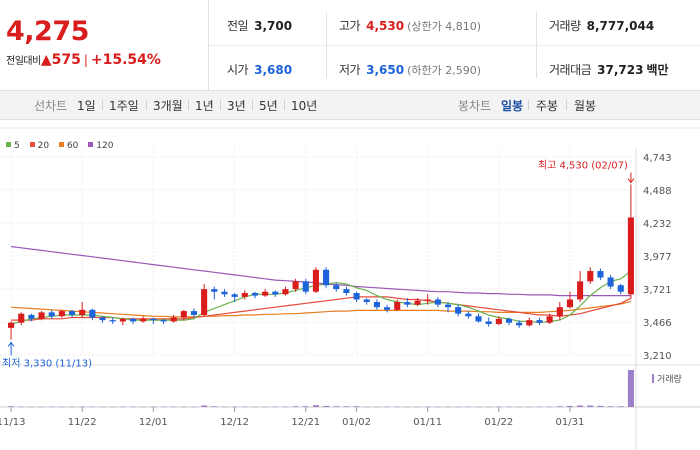 The width and height of the screenshot is (700, 450). Describe the element at coordinates (350, 26) in the screenshot. I see `high-label: 고가` at that location.